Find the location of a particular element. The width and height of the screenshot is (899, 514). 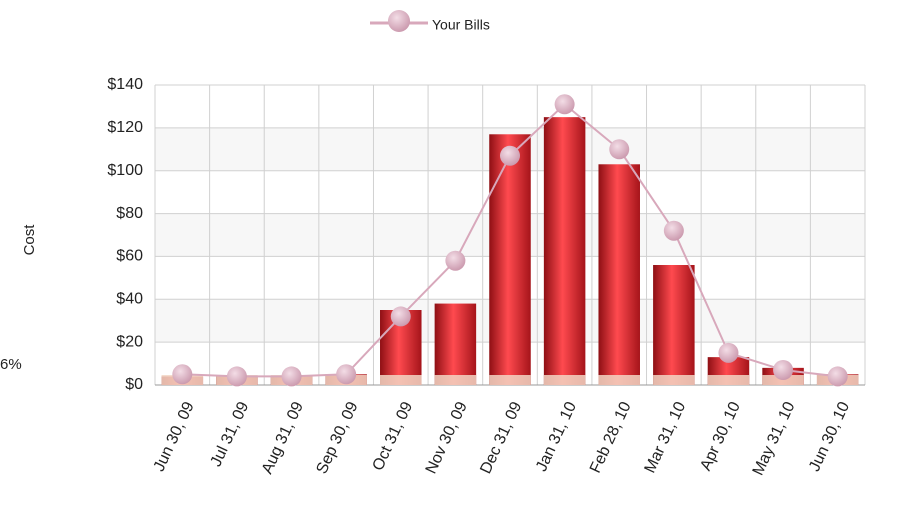

y-tick-label: $140 is located at coordinates (125, 84).